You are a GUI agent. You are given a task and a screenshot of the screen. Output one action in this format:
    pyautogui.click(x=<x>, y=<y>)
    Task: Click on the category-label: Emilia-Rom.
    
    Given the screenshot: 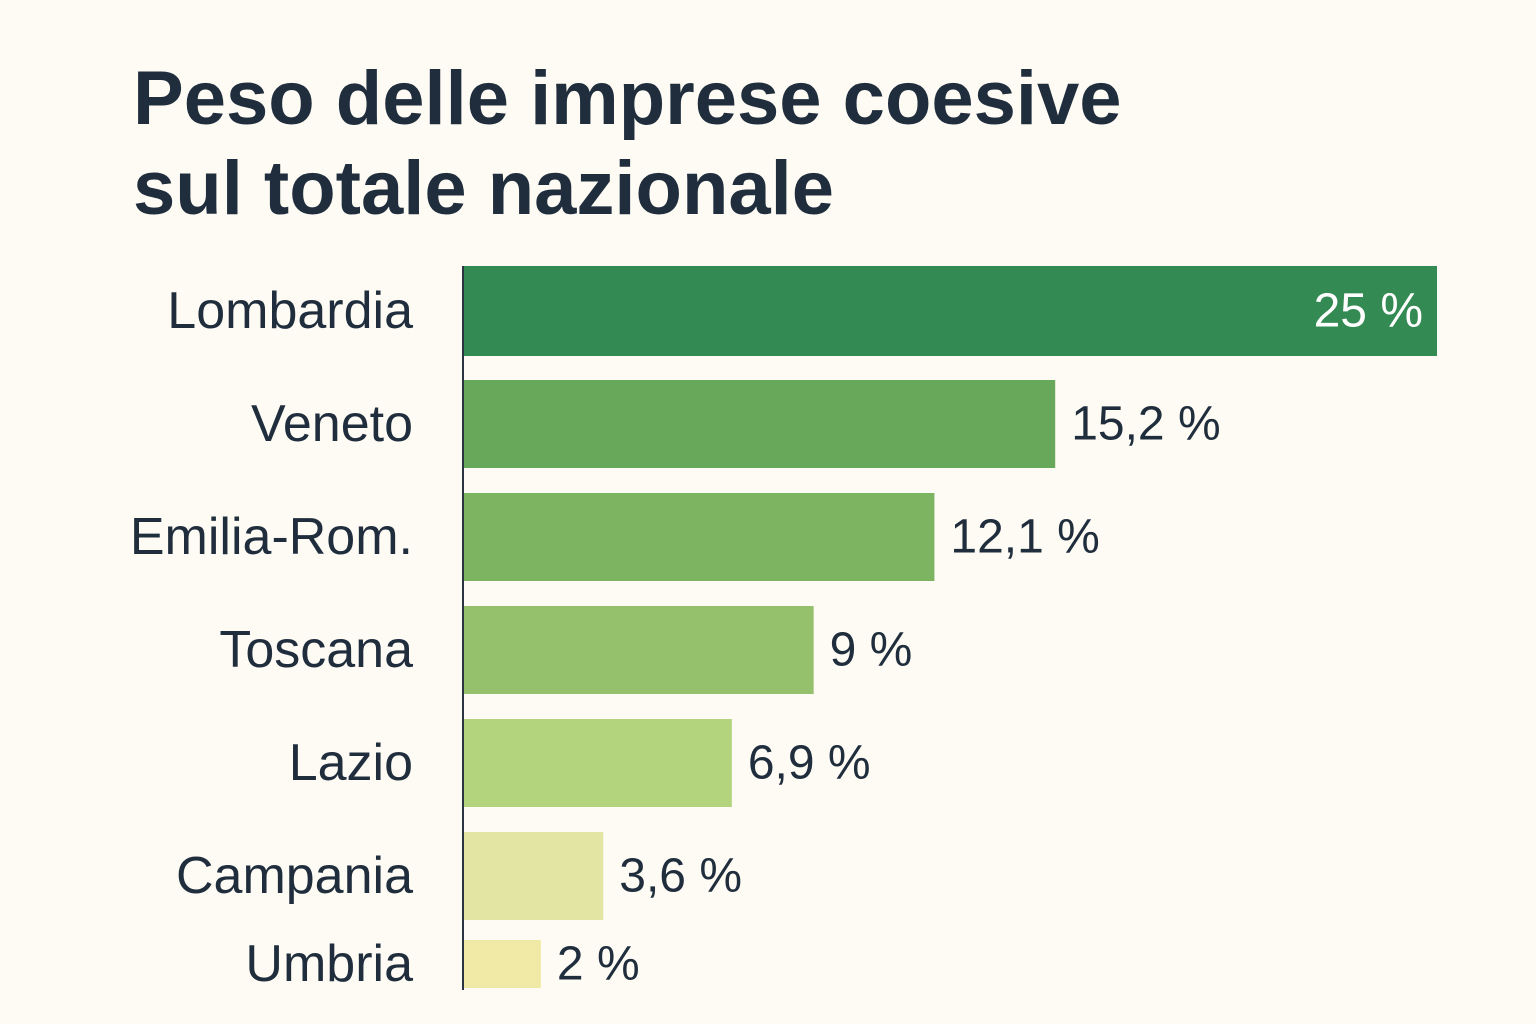 What is the action you would take?
    pyautogui.click(x=271, y=537)
    